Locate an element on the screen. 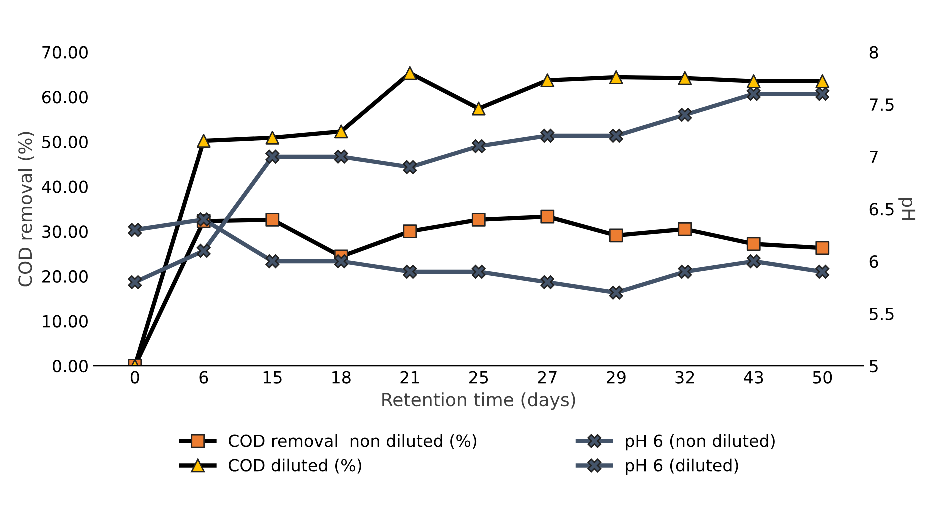 The width and height of the screenshot is (939, 523). y2-tick-label: 6 is located at coordinates (874, 261).